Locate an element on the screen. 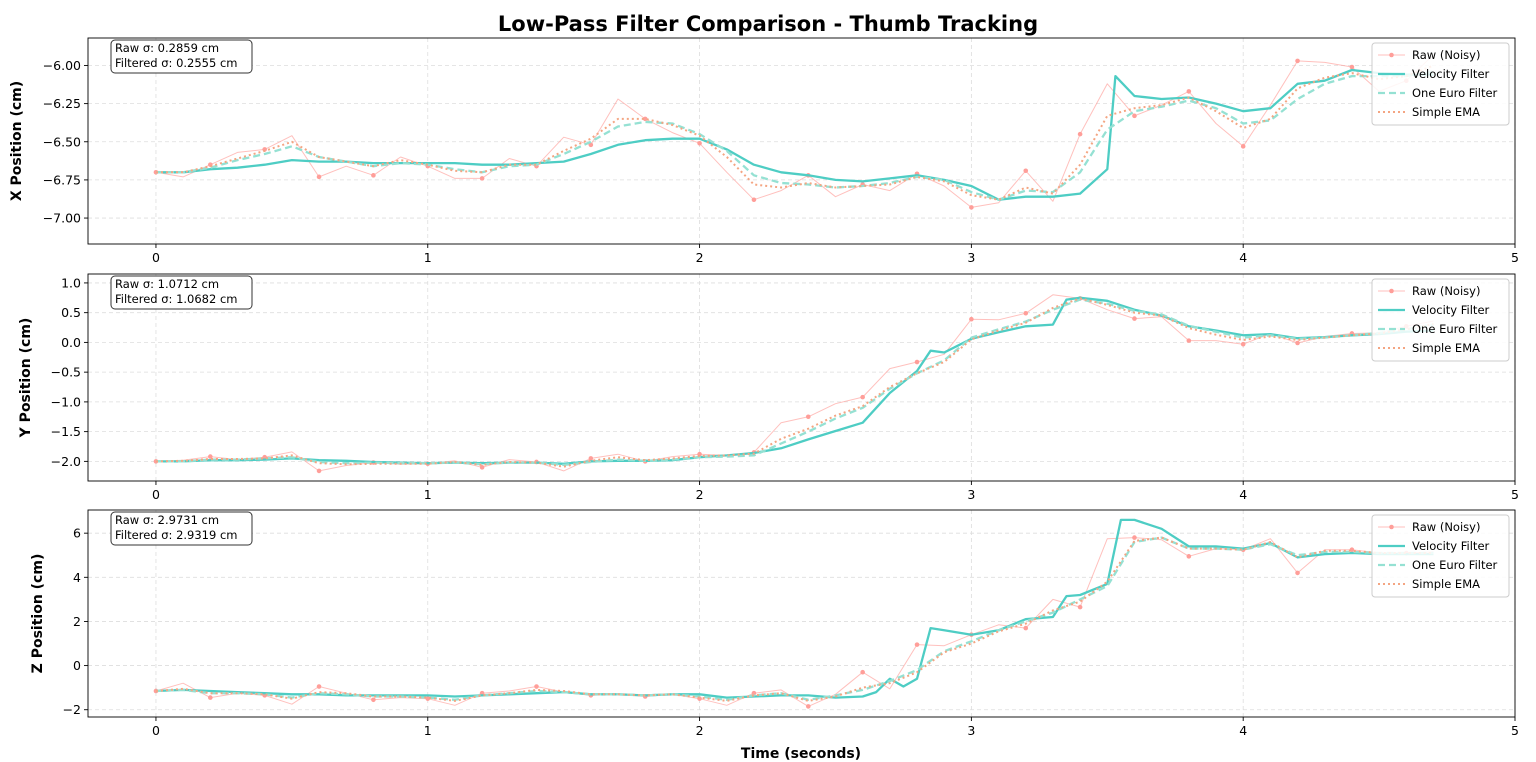 Image resolution: width=1536 pixels, height=762 pixels. y-tick-label: −2 is located at coordinates (72, 709).